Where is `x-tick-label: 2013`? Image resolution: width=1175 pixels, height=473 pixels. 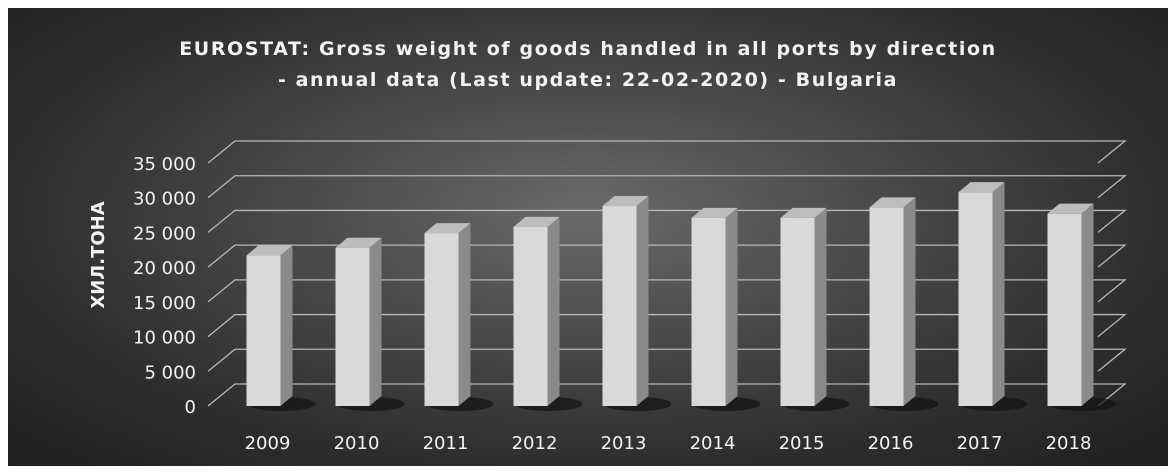 x-tick-label: 2013 is located at coordinates (624, 443).